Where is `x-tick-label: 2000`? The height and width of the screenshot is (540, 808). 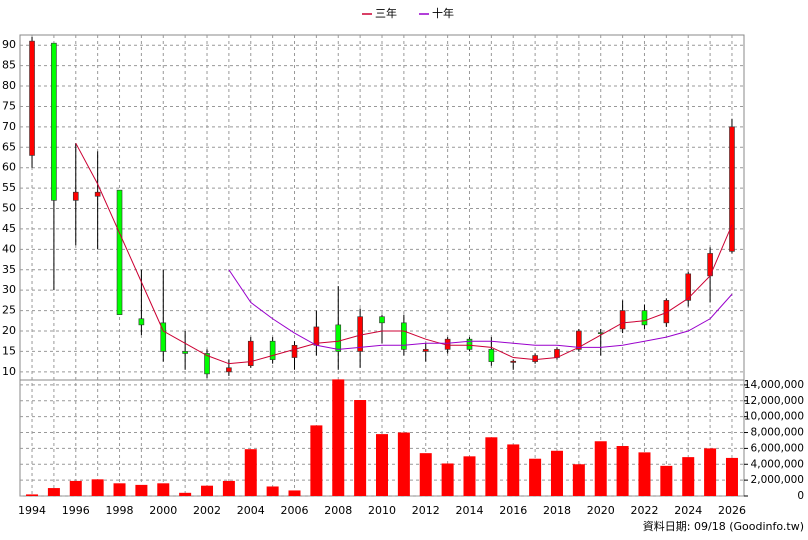 x-tick-label: 2000 is located at coordinates (163, 510).